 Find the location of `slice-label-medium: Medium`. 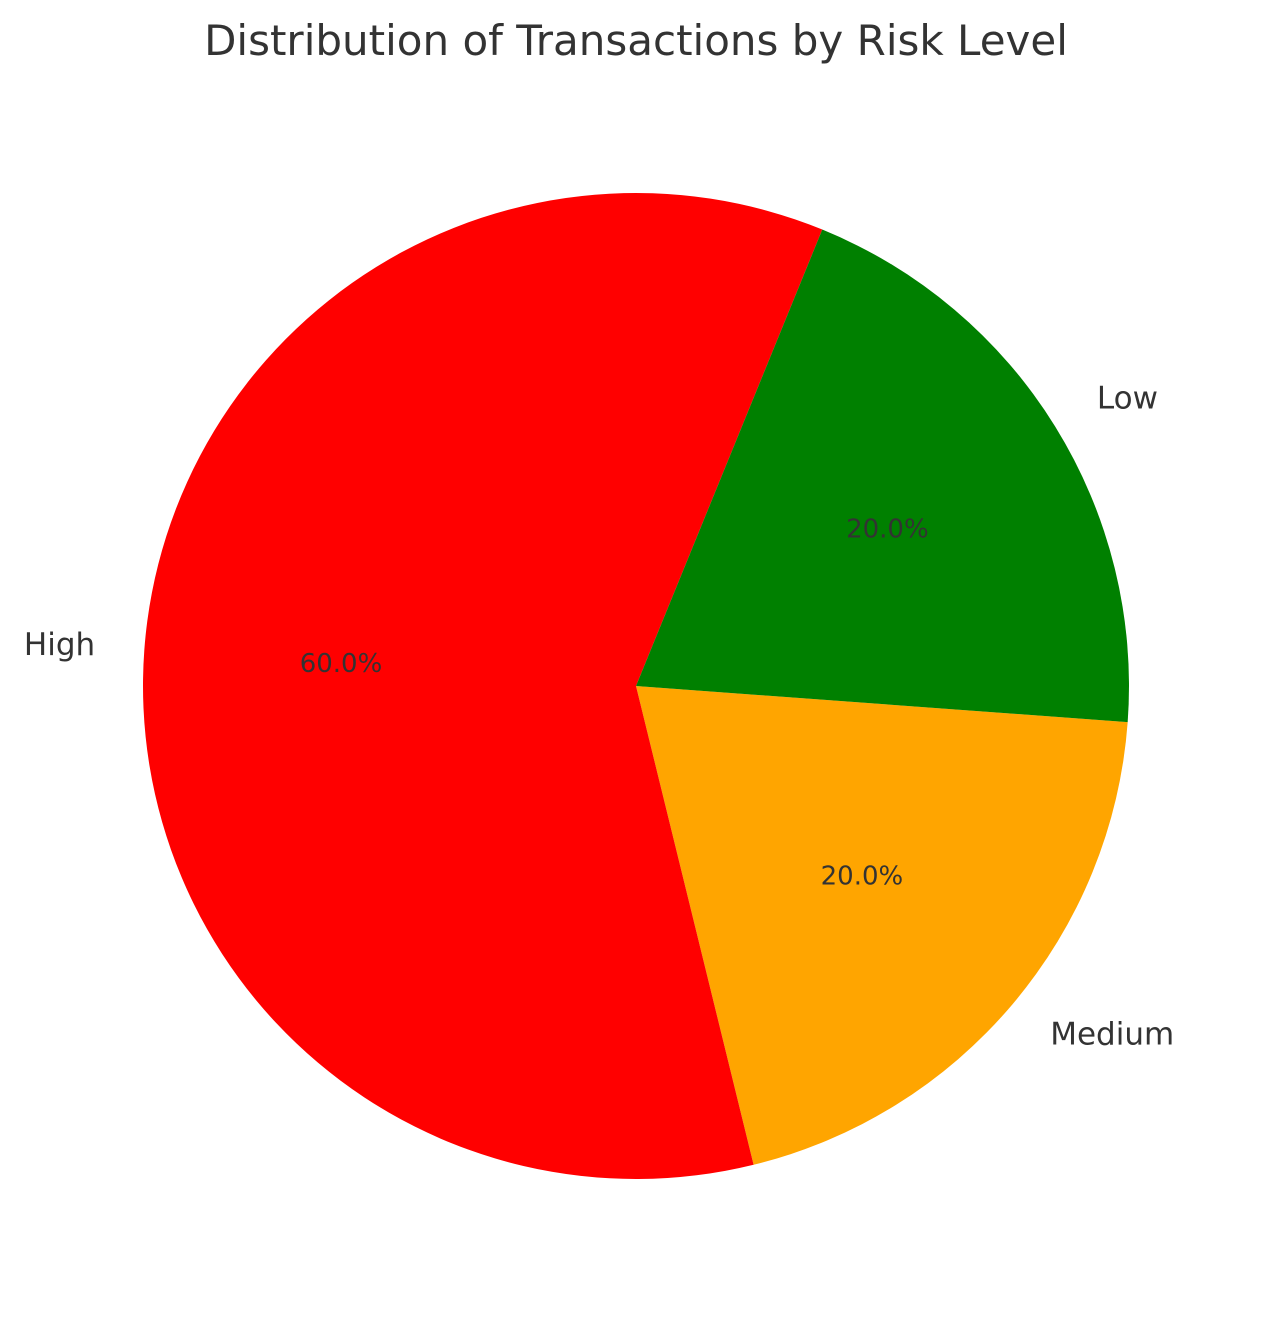

slice-label-medium: Medium is located at coordinates (1112, 1035).